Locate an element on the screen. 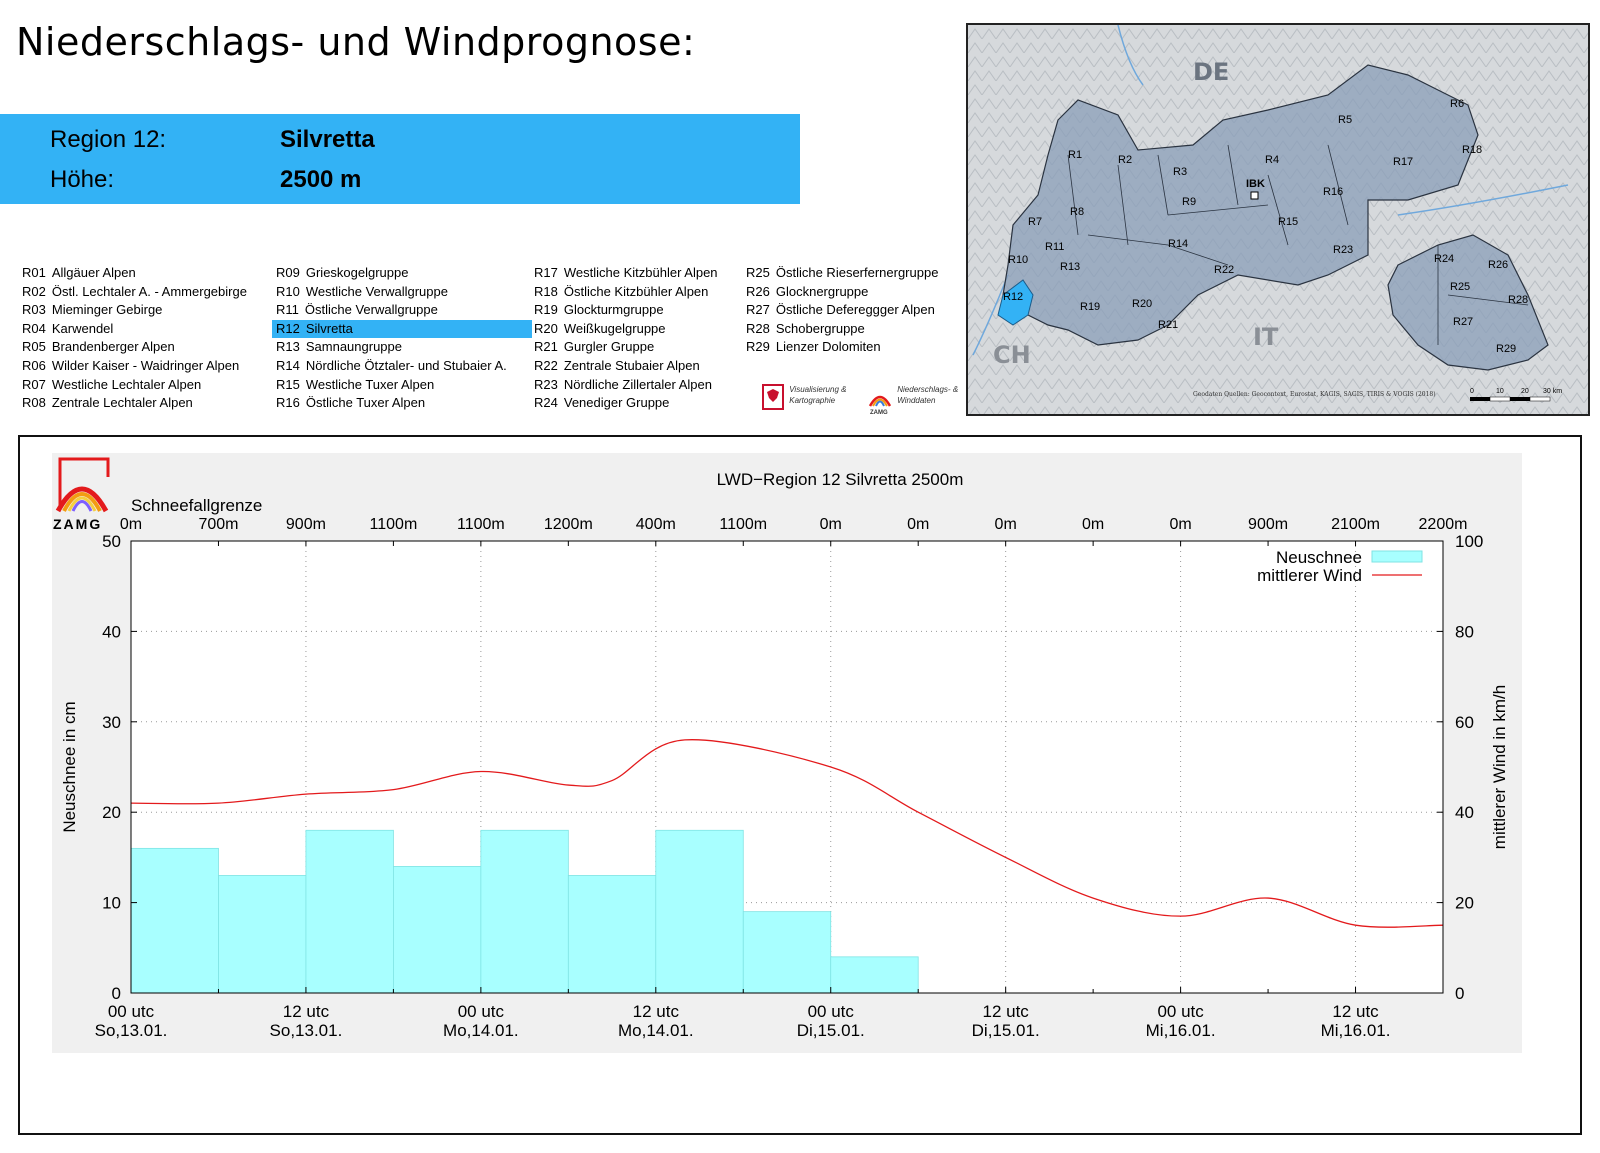 Image resolution: width=1600 pixels, height=1153 pixels. region-code: R28 is located at coordinates (758, 328).